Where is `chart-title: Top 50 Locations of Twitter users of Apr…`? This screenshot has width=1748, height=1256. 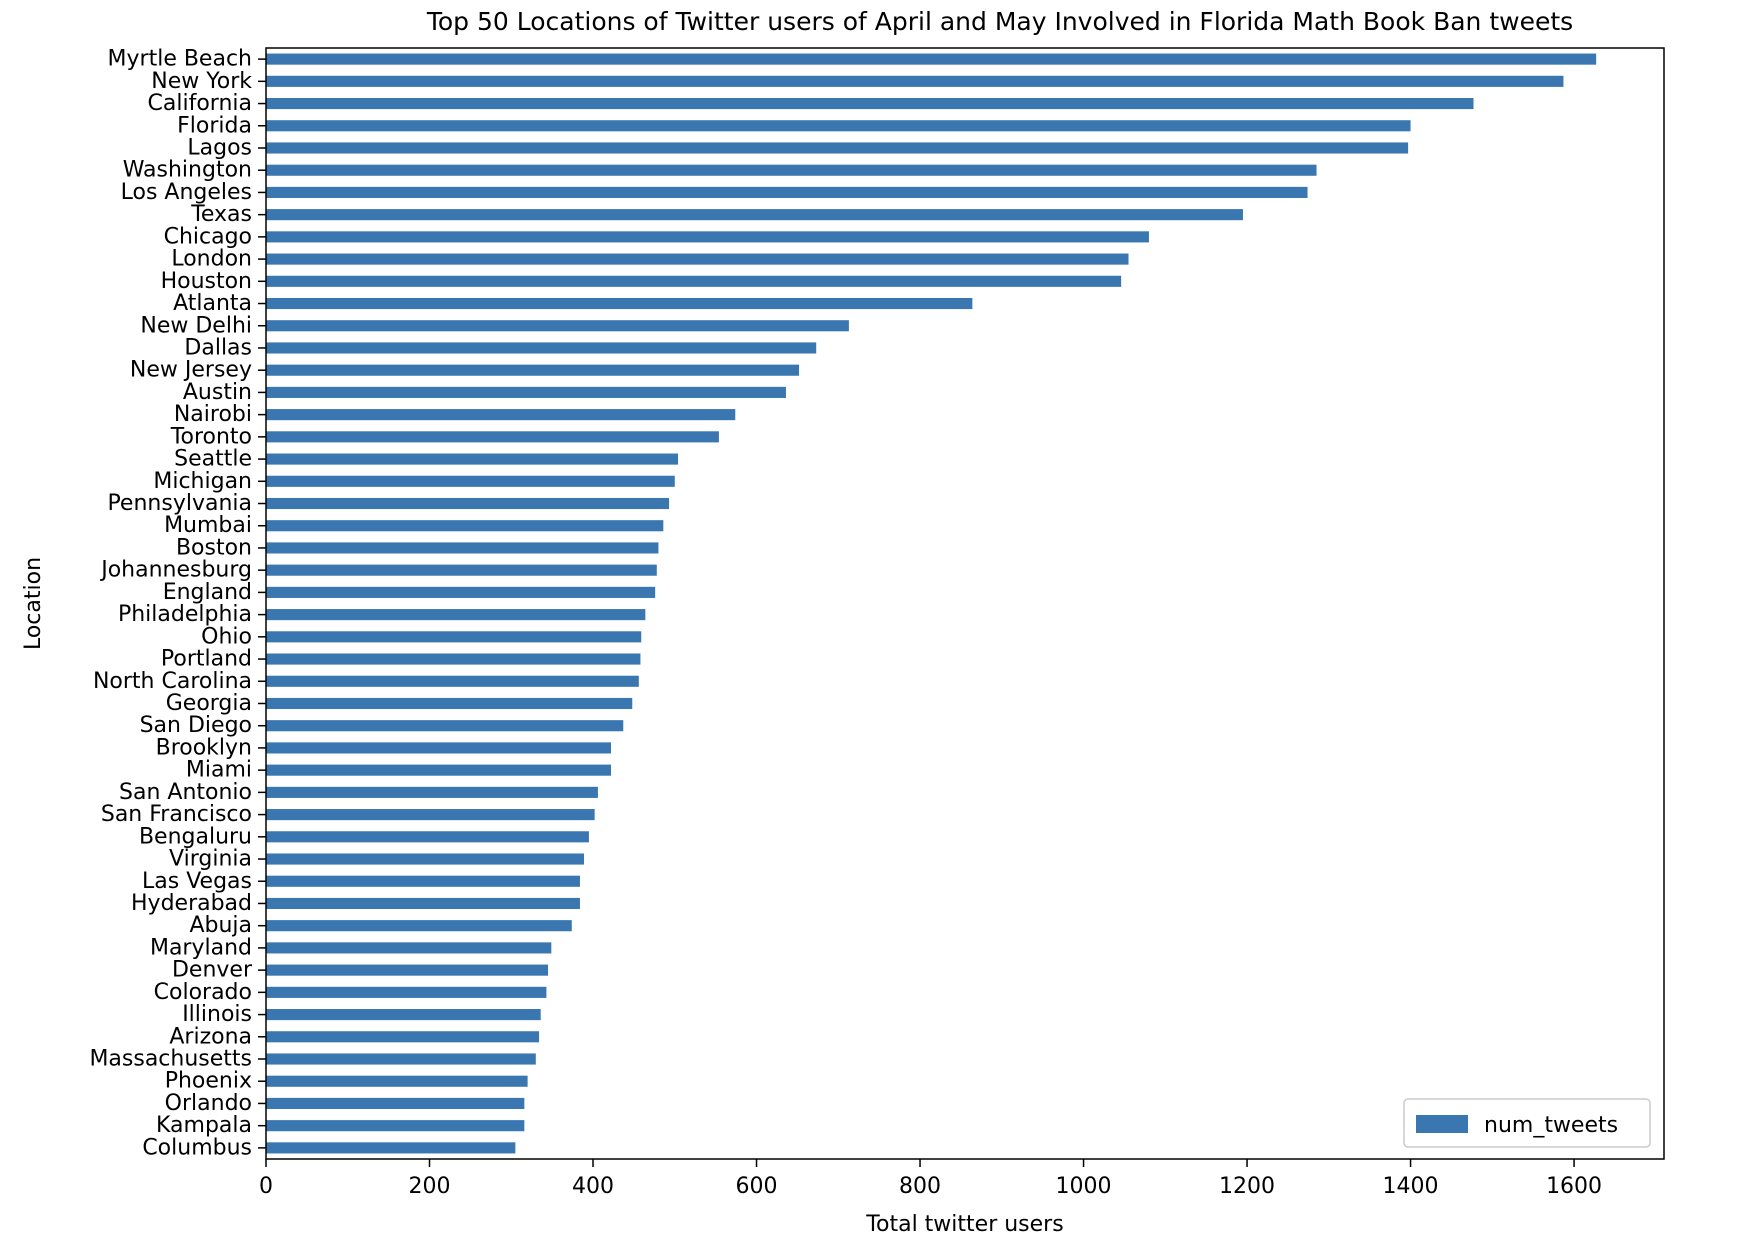
chart-title: Top 50 Locations of Twitter users of Apr… is located at coordinates (999, 21).